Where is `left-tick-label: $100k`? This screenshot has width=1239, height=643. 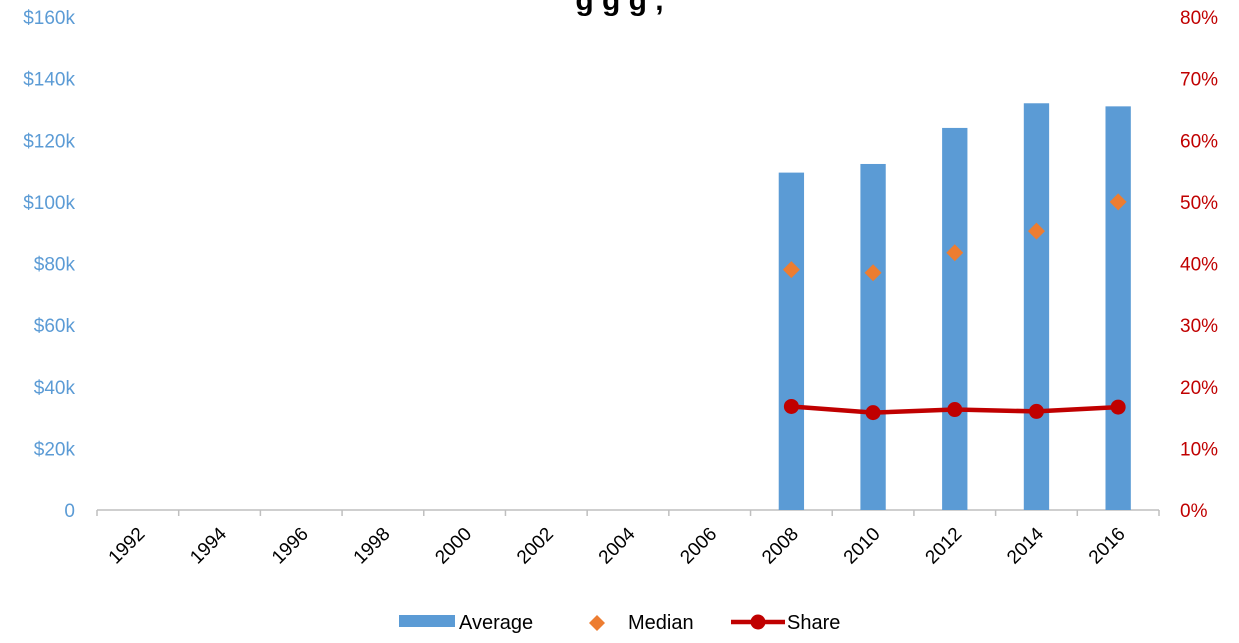 left-tick-label: $100k is located at coordinates (49, 203).